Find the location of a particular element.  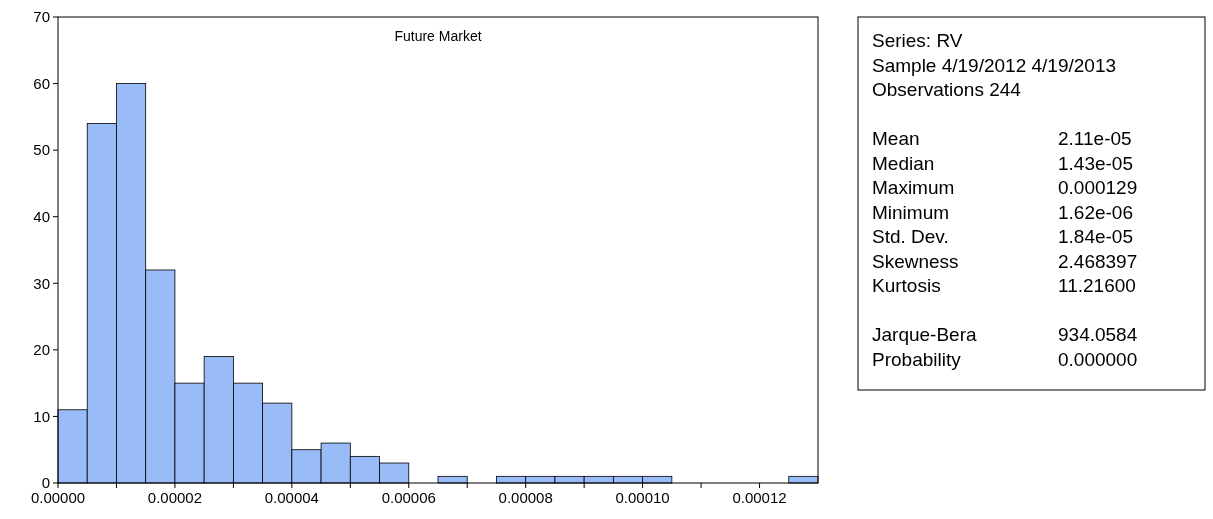

x-tick-label: 0.00004 is located at coordinates (291, 497).